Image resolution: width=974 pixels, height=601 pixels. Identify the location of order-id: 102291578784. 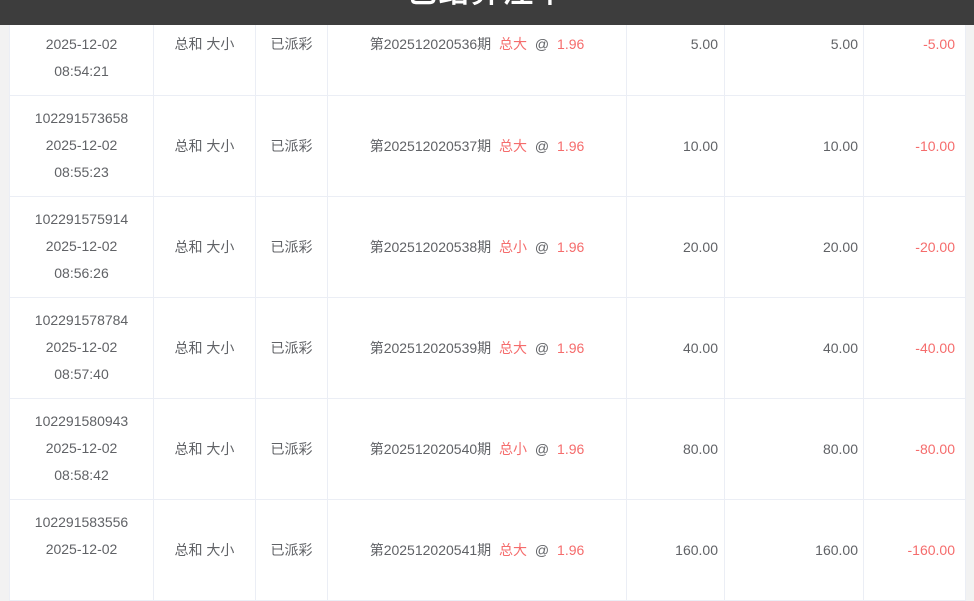
(81, 320).